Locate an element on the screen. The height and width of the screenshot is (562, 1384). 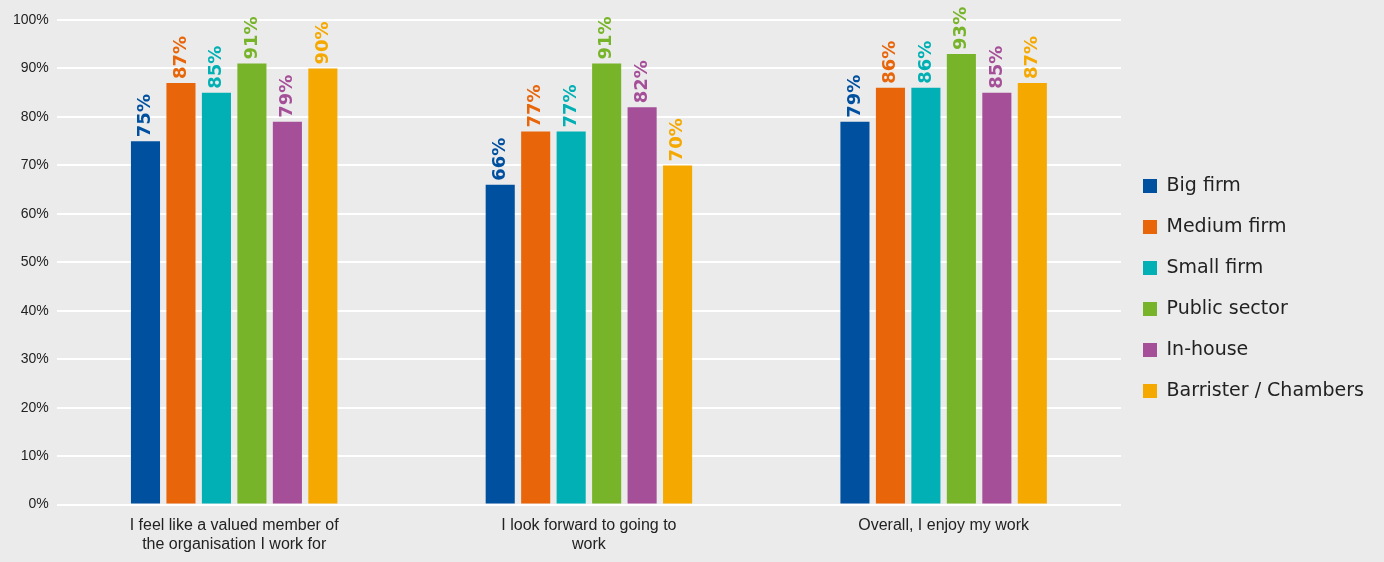
text: 82% is located at coordinates (640, 82).